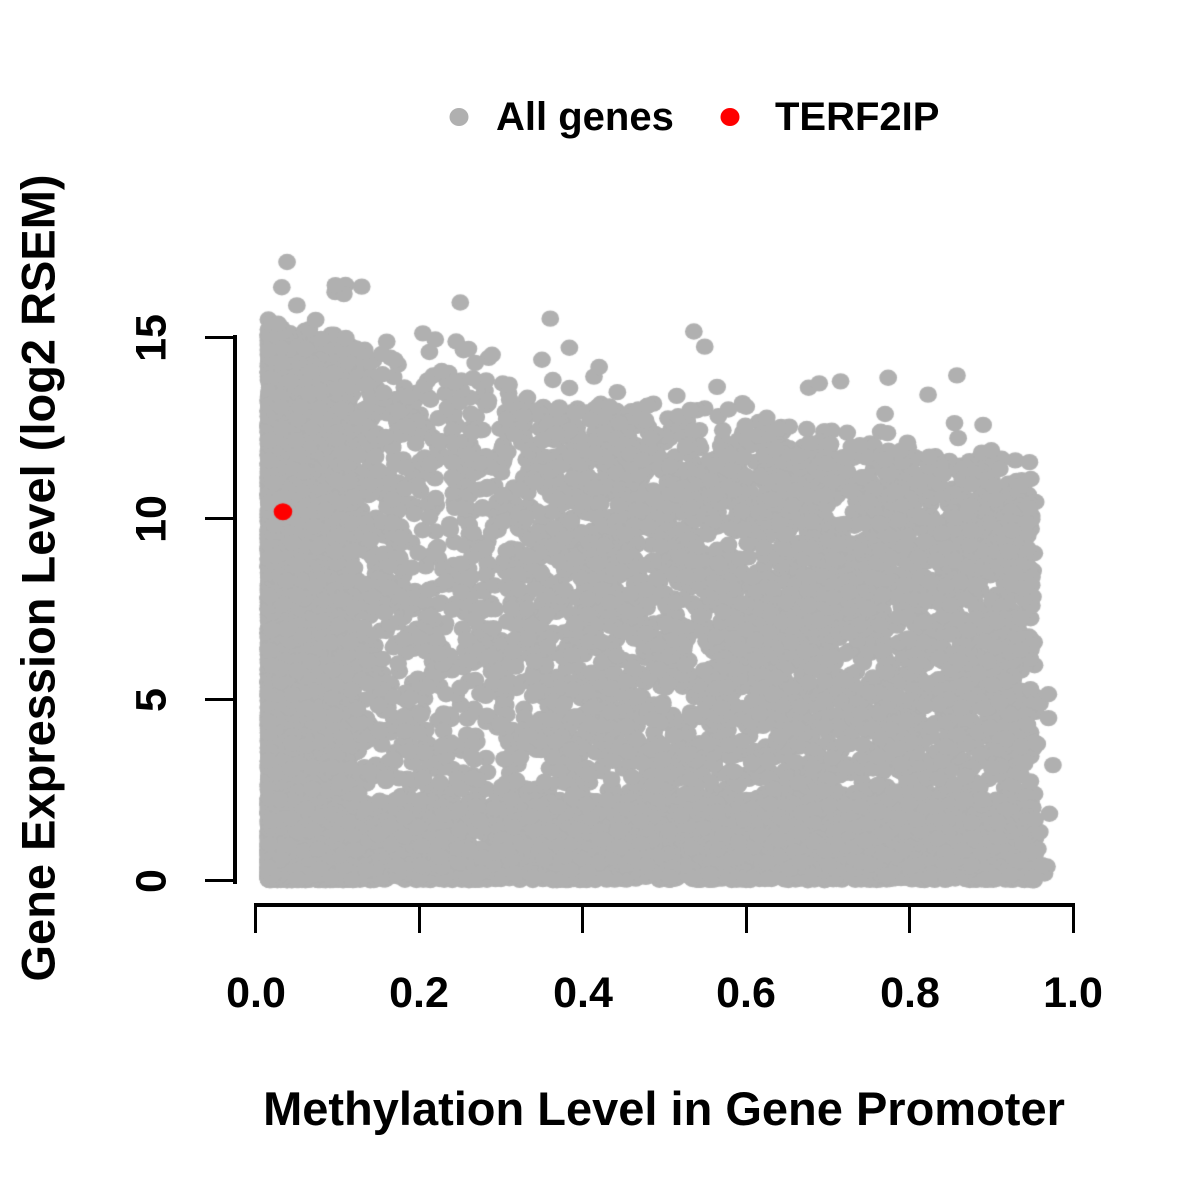 The height and width of the screenshot is (1200, 1200). What do you see at coordinates (583, 993) in the screenshot?
I see `x-tick-label-0.4: 0.4` at bounding box center [583, 993].